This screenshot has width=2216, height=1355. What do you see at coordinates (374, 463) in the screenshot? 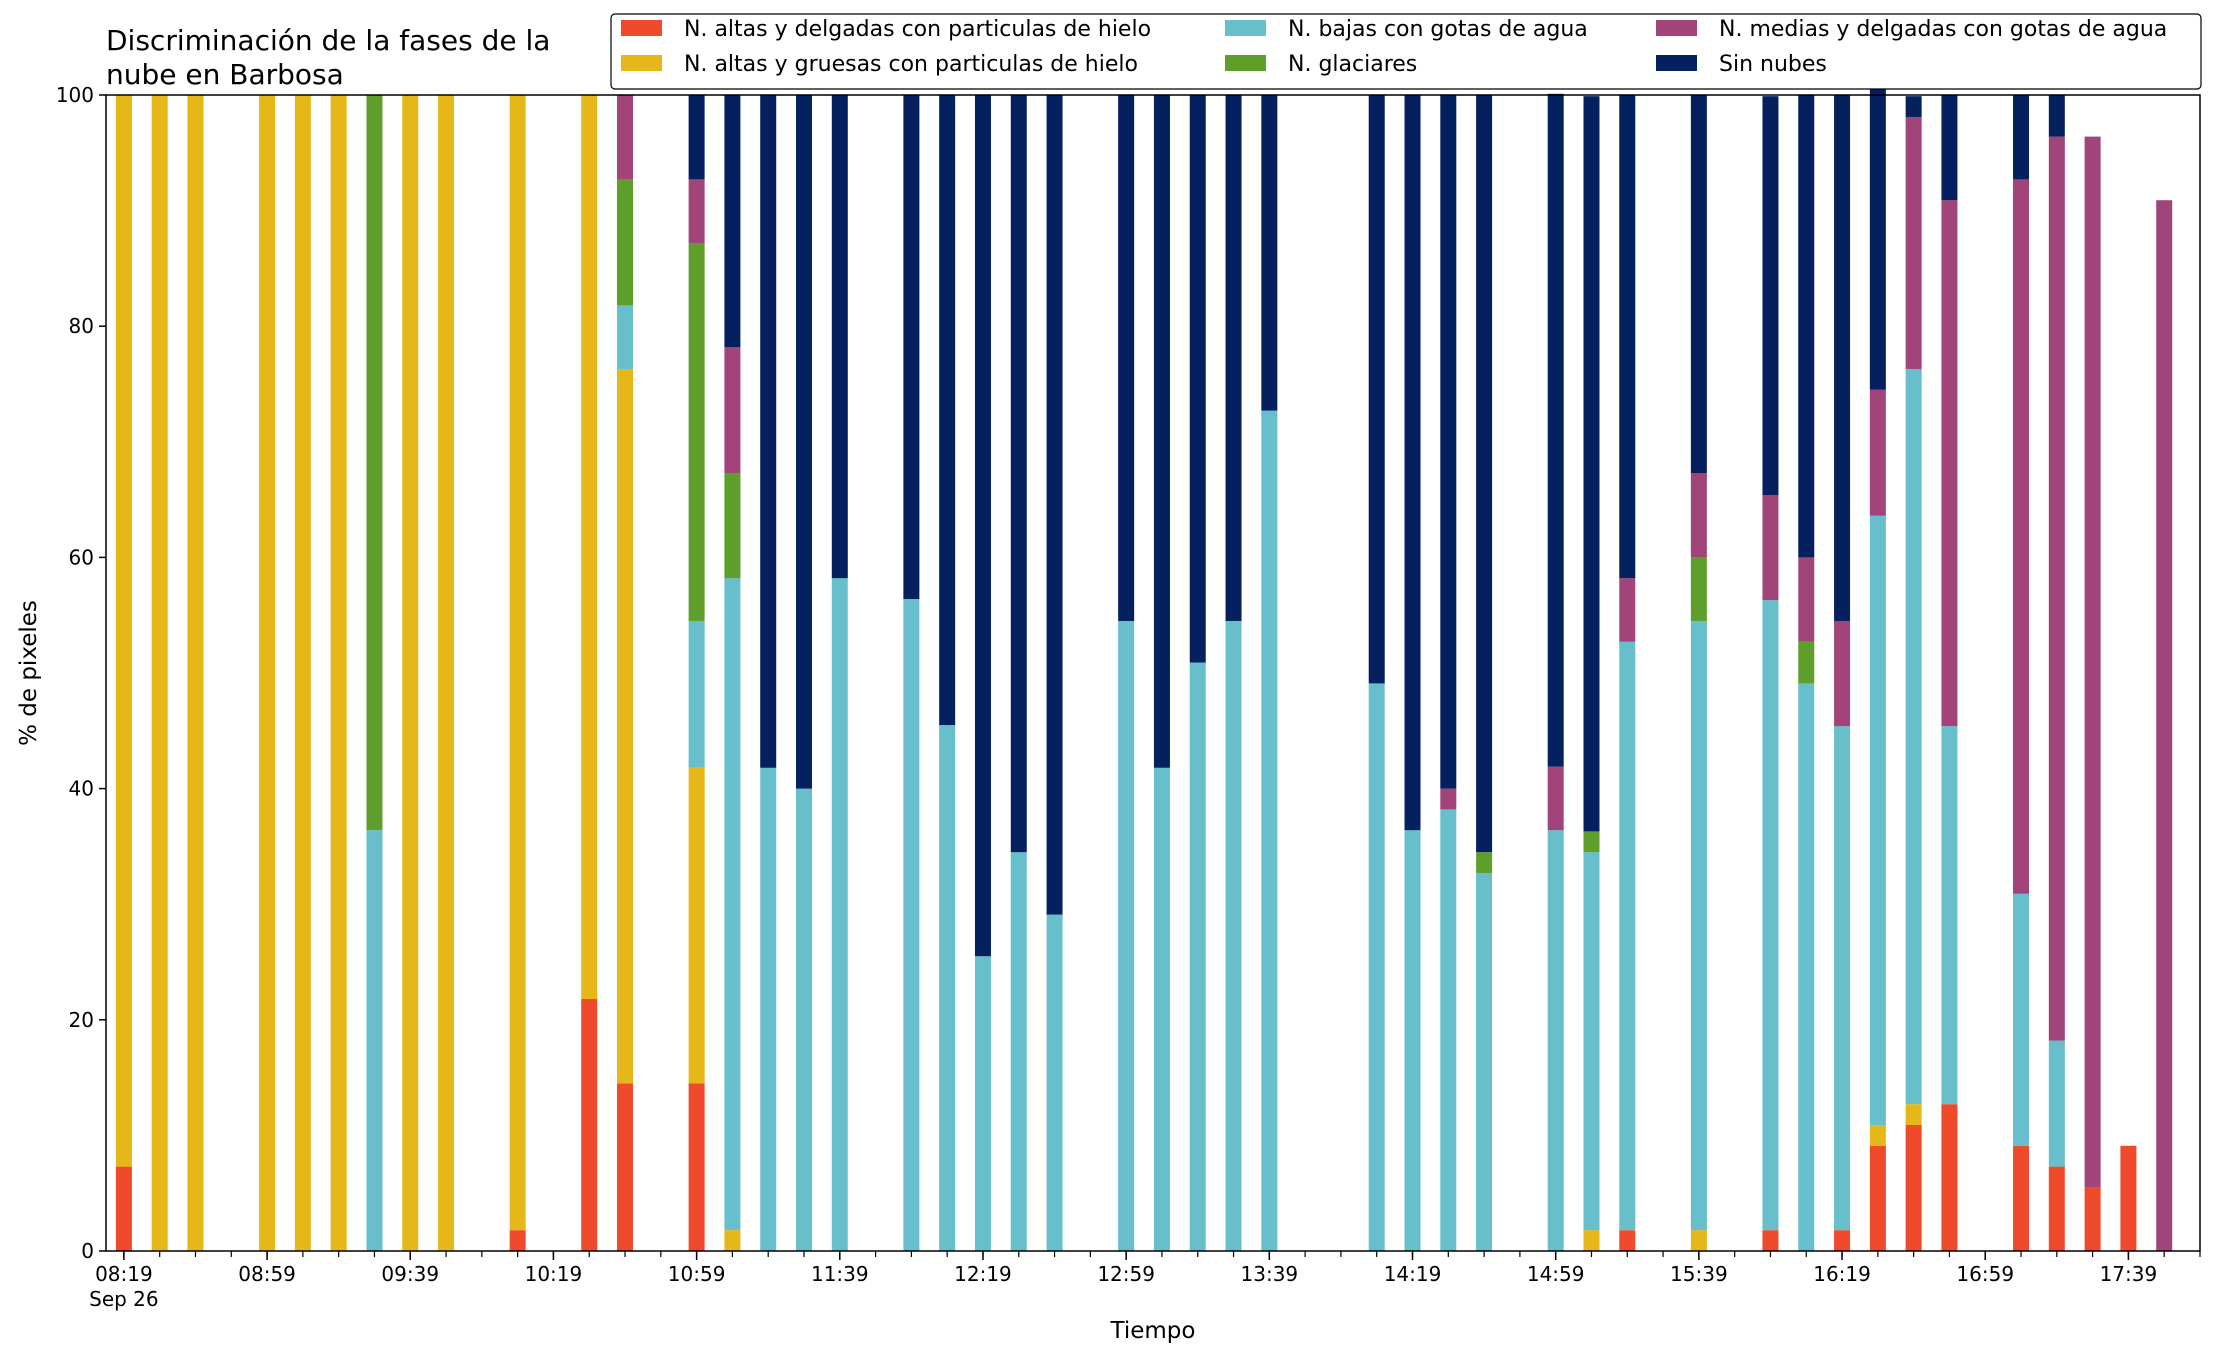
I see `bar-segment-0929-s3` at bounding box center [374, 463].